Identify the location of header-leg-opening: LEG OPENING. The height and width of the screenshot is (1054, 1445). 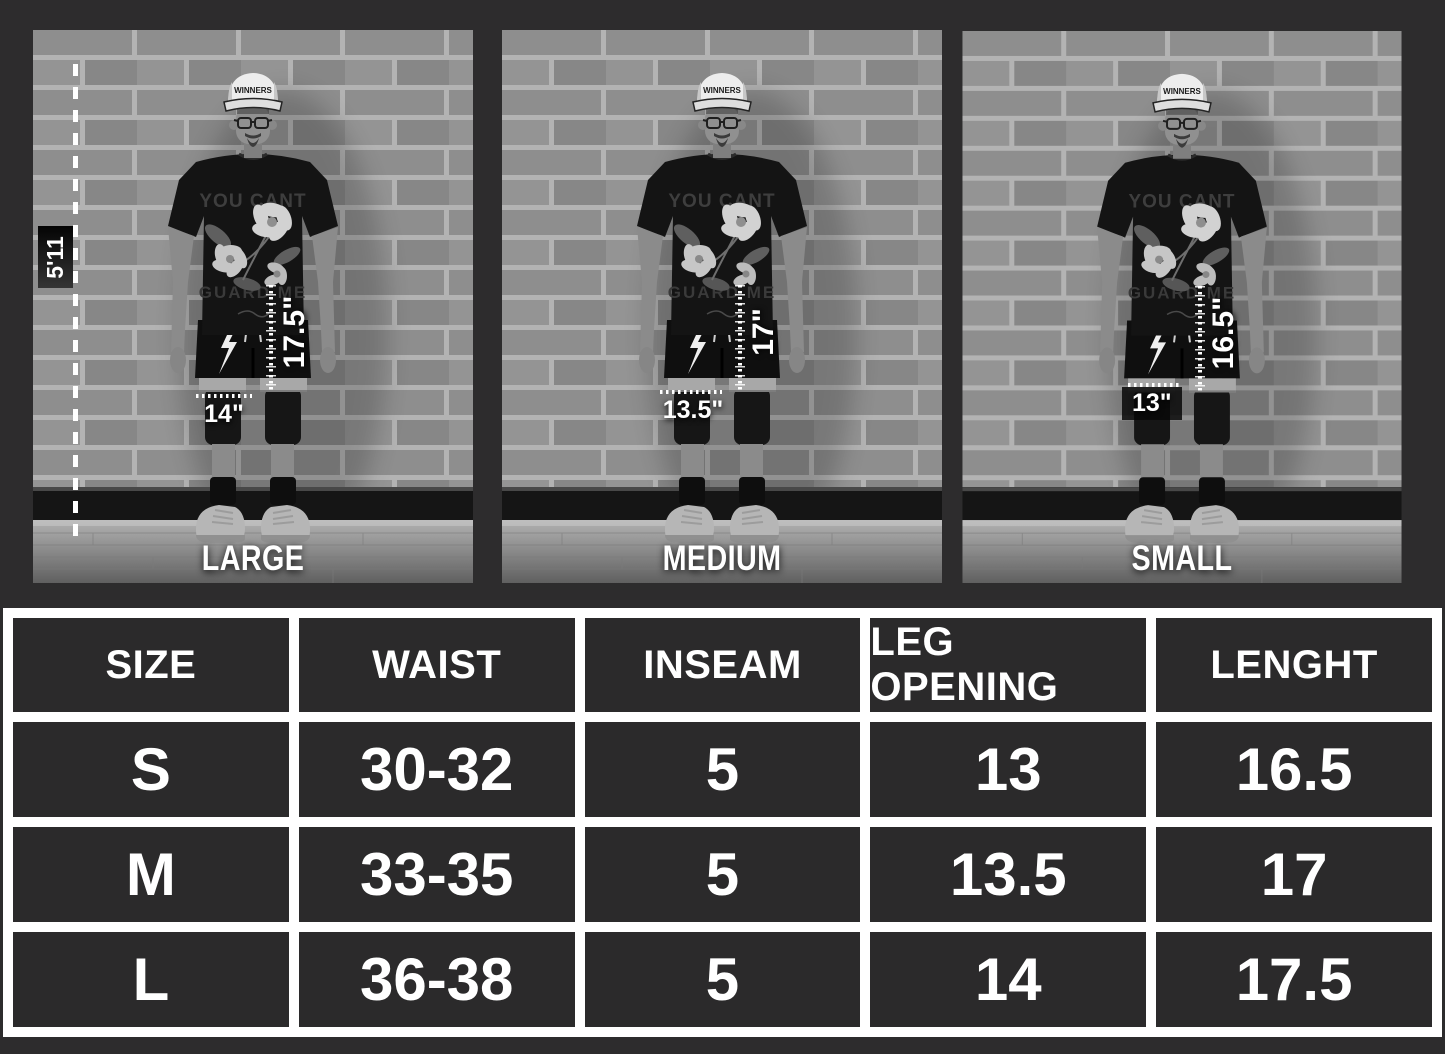
(1008, 665).